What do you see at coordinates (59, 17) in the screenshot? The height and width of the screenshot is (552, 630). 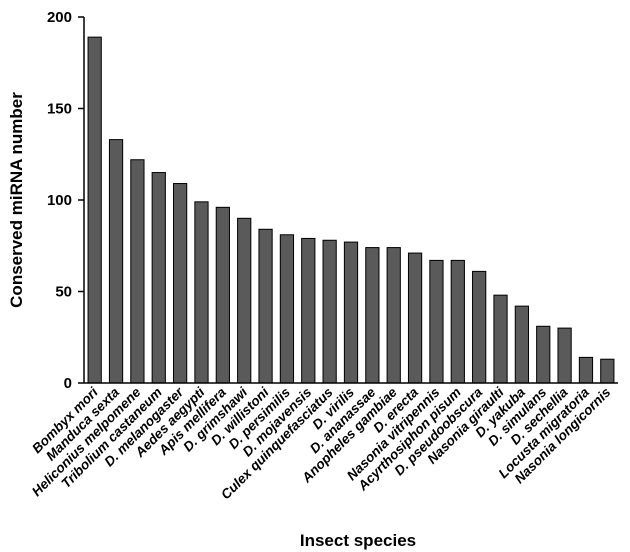 I see `y-tick-label: 200` at bounding box center [59, 17].